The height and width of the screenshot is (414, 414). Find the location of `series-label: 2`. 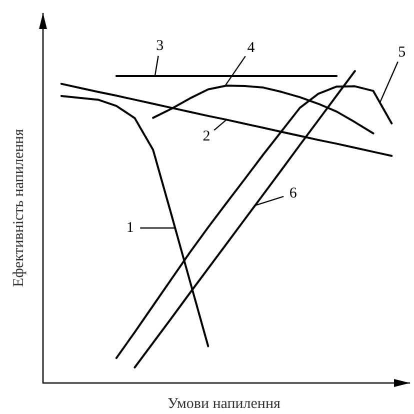

series-label: 2 is located at coordinates (206, 136).